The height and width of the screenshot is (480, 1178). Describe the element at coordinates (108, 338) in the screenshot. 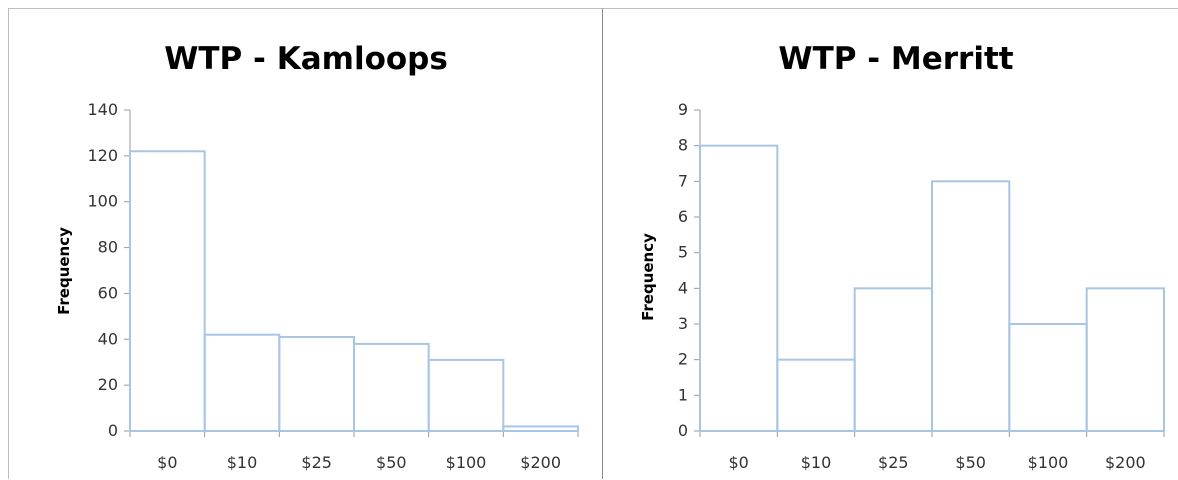

I see `y-tick-label: 40` at that location.